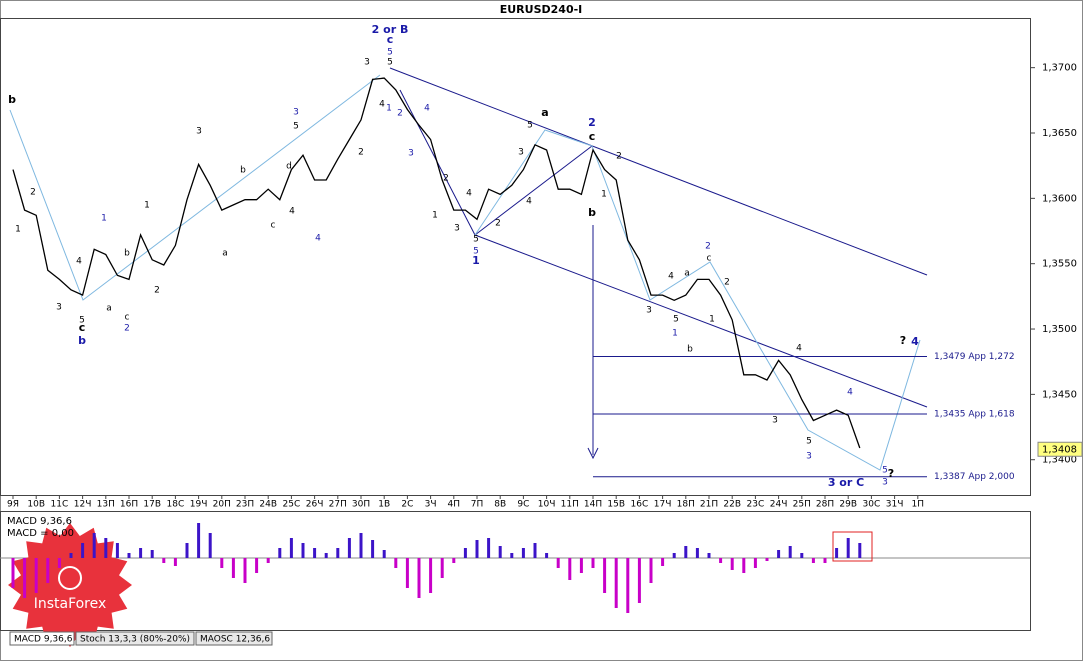 The width and height of the screenshot is (1083, 661). Describe the element at coordinates (60, 505) in the screenshot. I see `x-tick-label: 11С` at that location.